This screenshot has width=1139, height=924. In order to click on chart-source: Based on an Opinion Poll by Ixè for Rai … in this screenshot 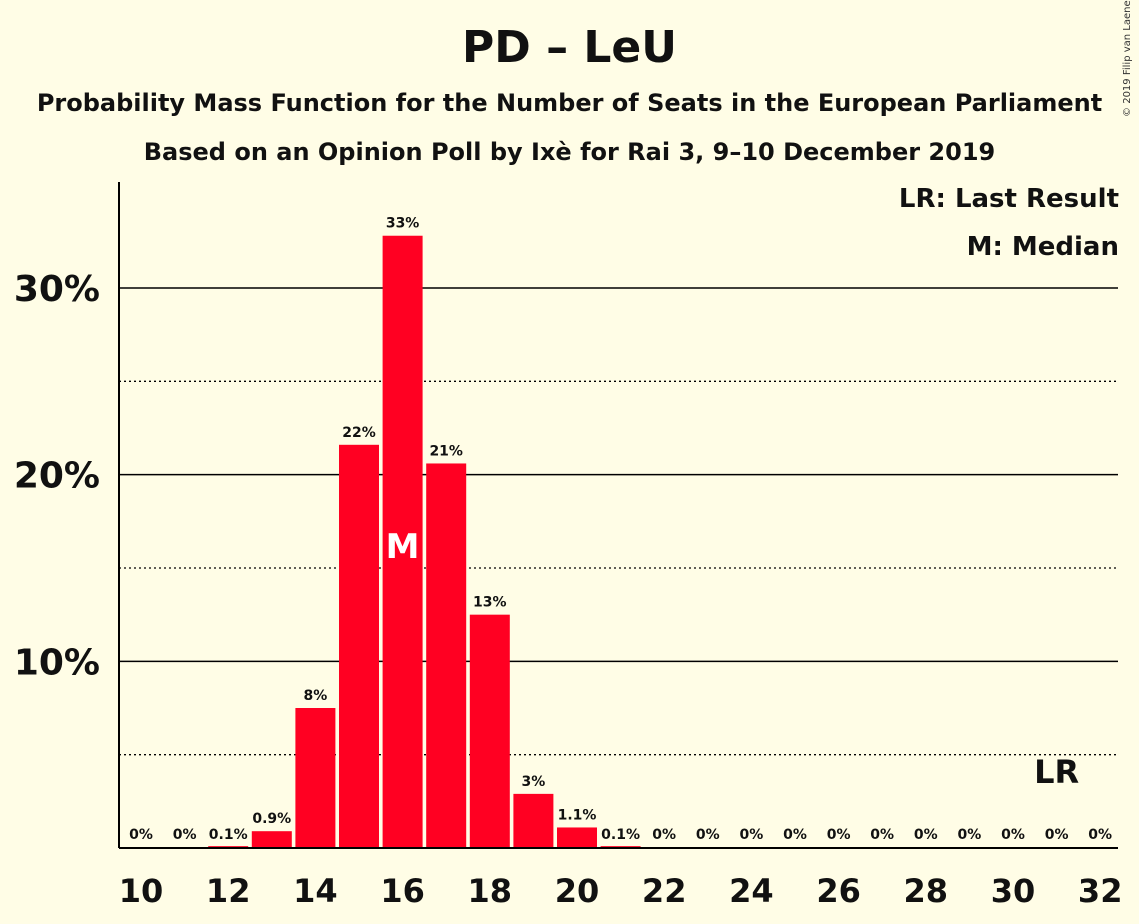, I will do `click(569, 152)`.